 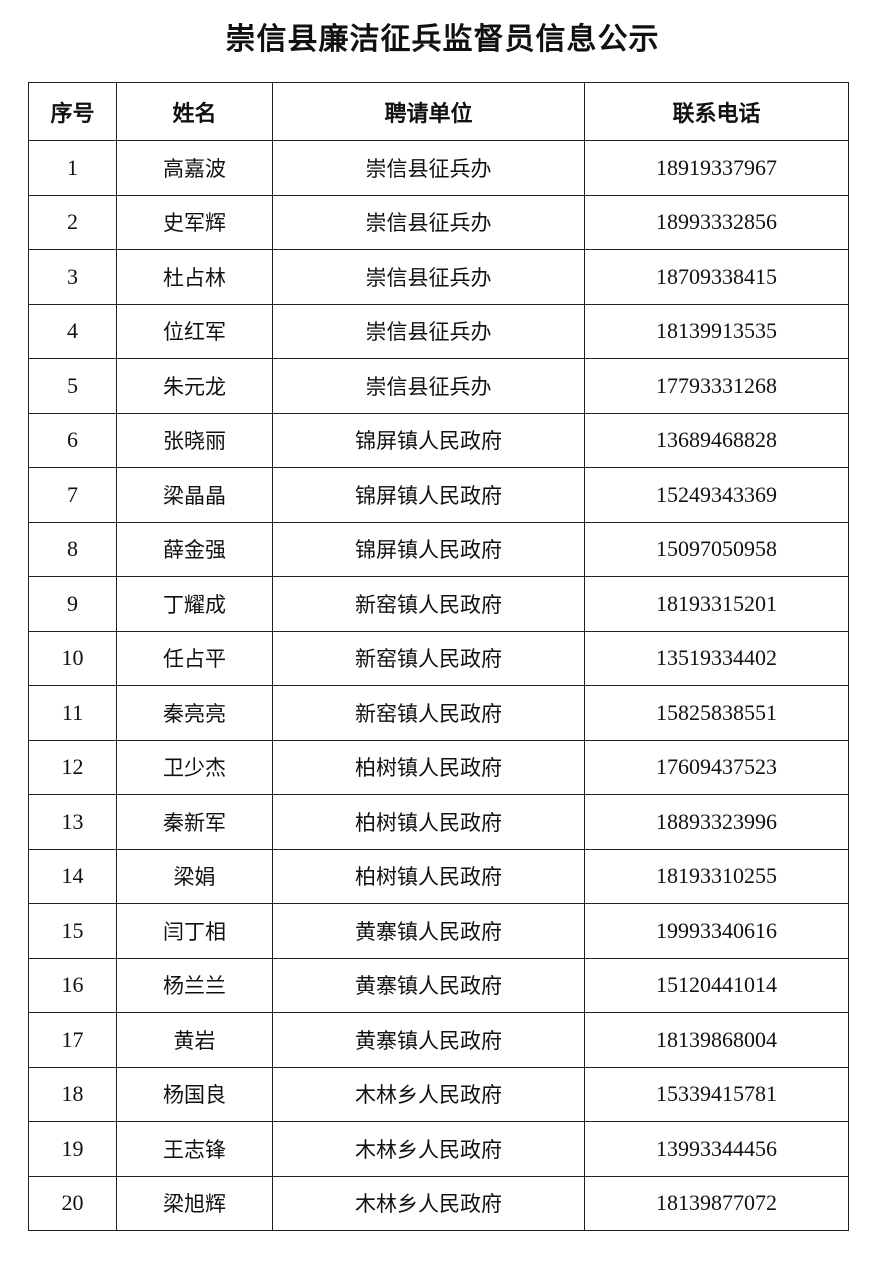 What do you see at coordinates (438, 876) in the screenshot?
I see `table-row: 14 梁娟 柏树镇人民政府 18193310255` at bounding box center [438, 876].